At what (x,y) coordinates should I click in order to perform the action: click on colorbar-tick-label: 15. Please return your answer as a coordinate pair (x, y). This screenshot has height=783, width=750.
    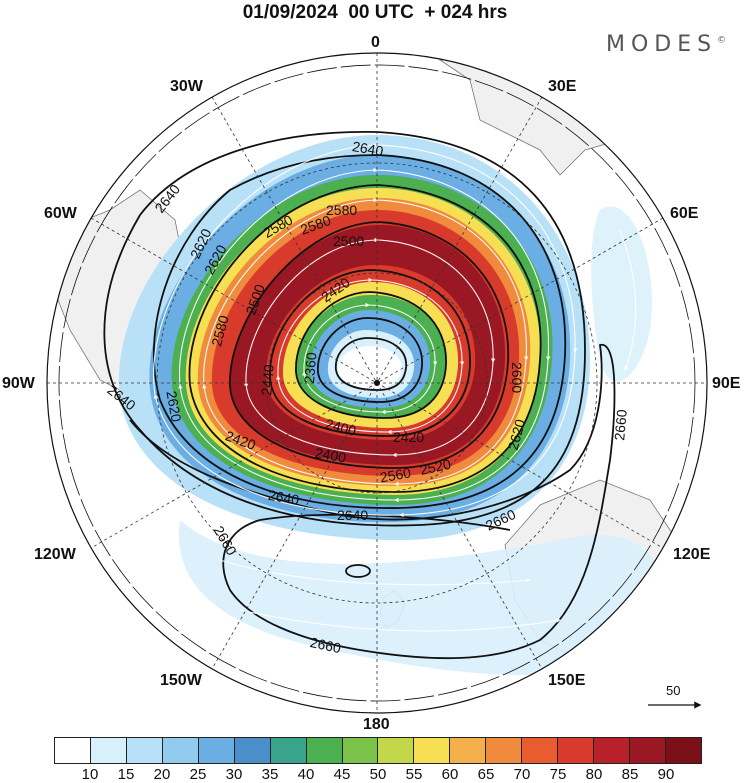
    Looking at the image, I should click on (126, 774).